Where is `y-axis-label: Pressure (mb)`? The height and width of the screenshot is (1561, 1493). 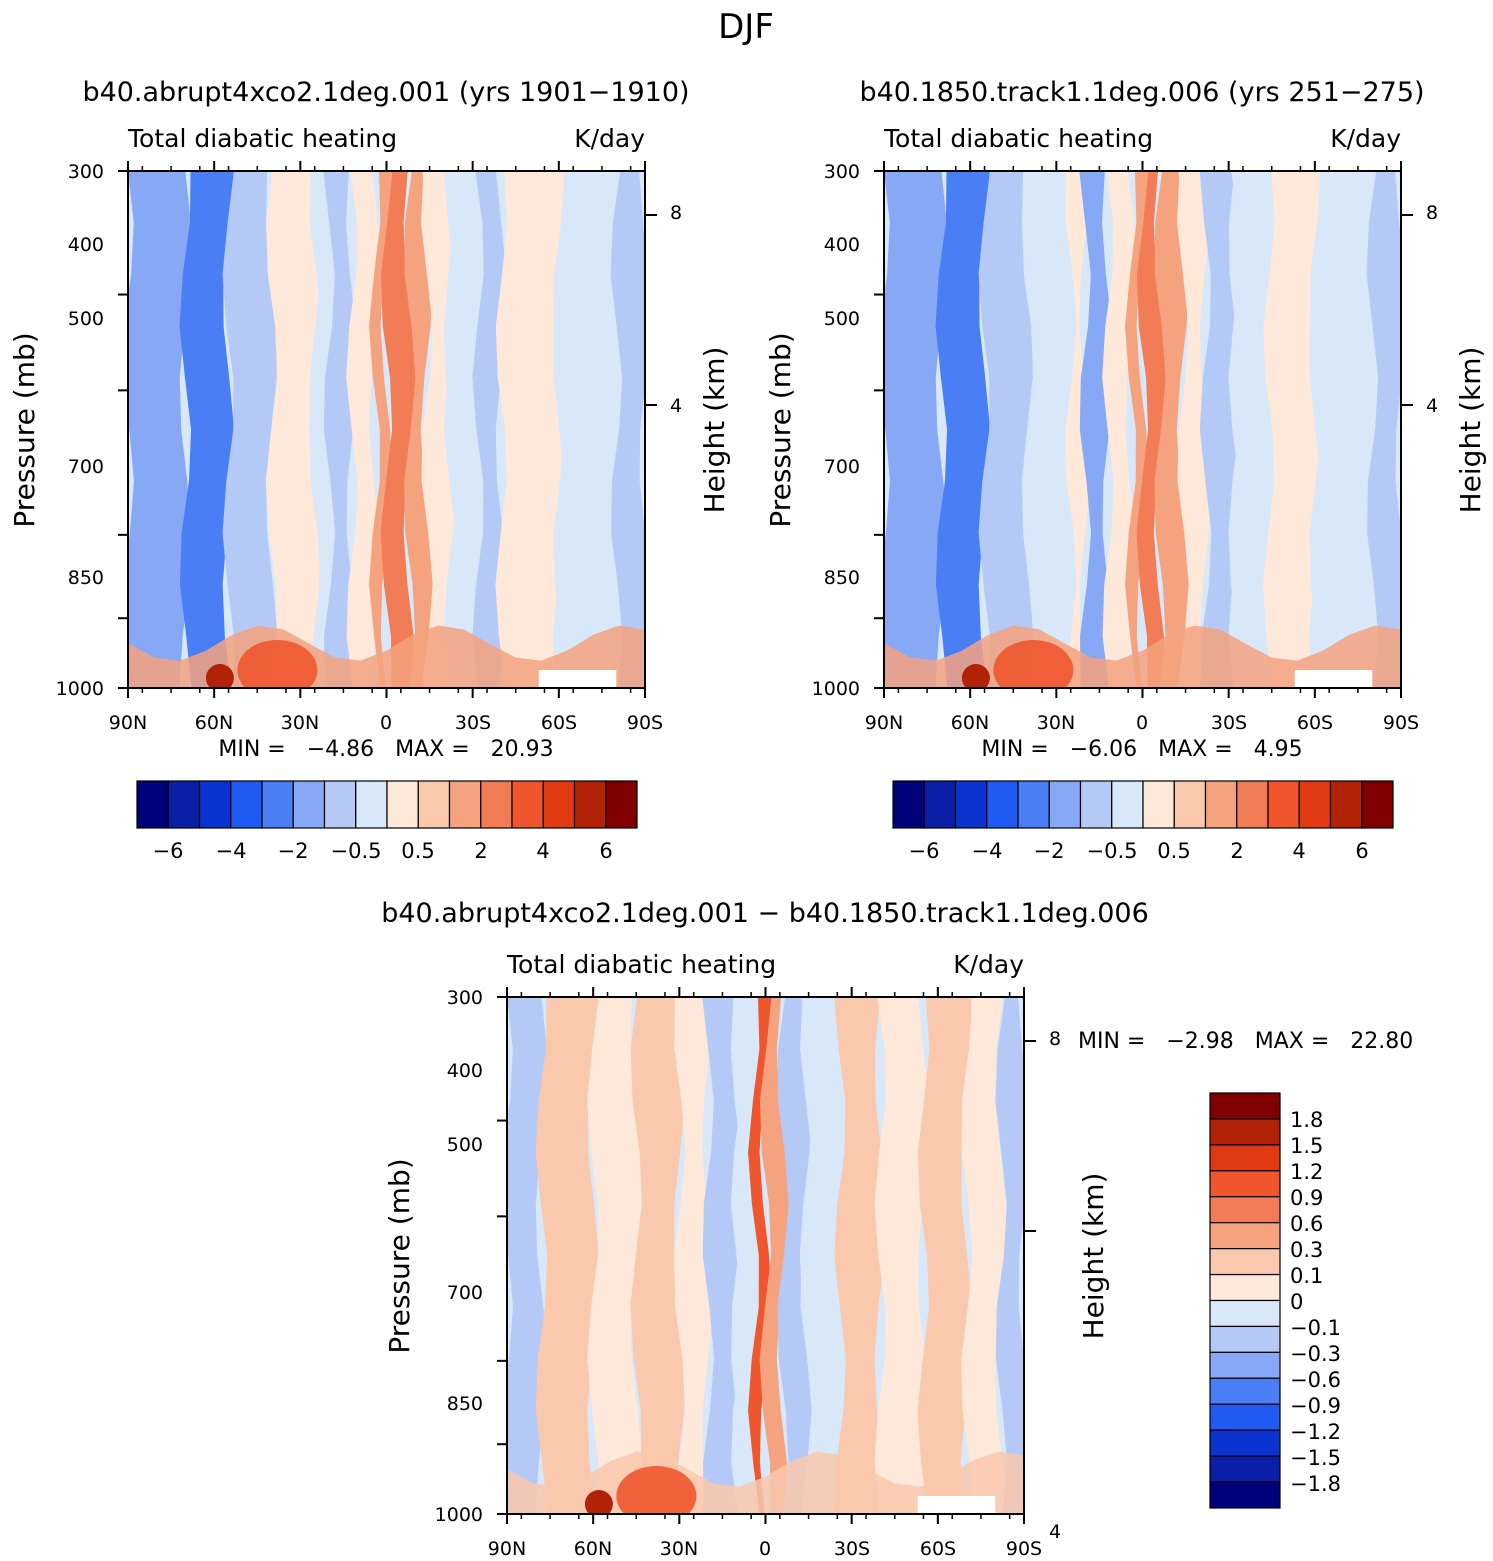
y-axis-label: Pressure (mb) is located at coordinates (399, 1255).